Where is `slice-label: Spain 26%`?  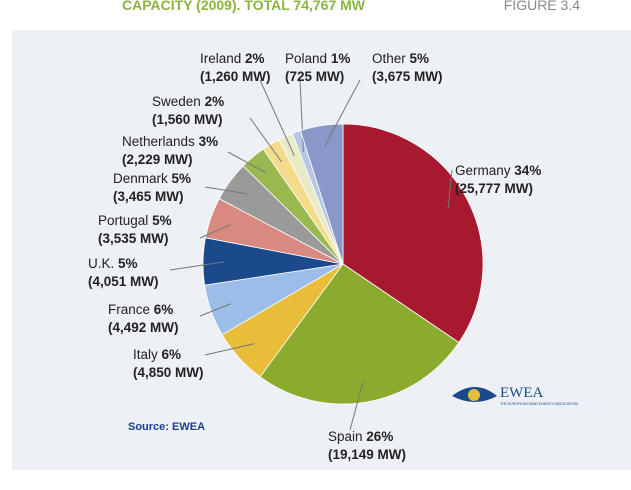
slice-label: Spain 26% is located at coordinates (360, 436).